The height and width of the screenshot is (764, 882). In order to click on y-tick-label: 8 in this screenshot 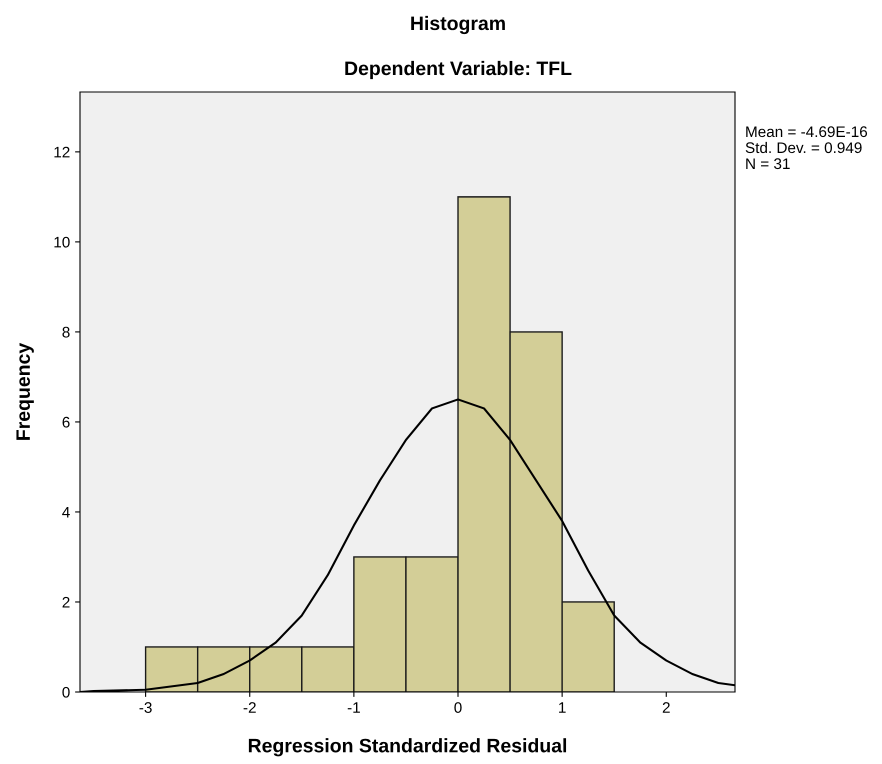, I will do `click(66, 332)`.